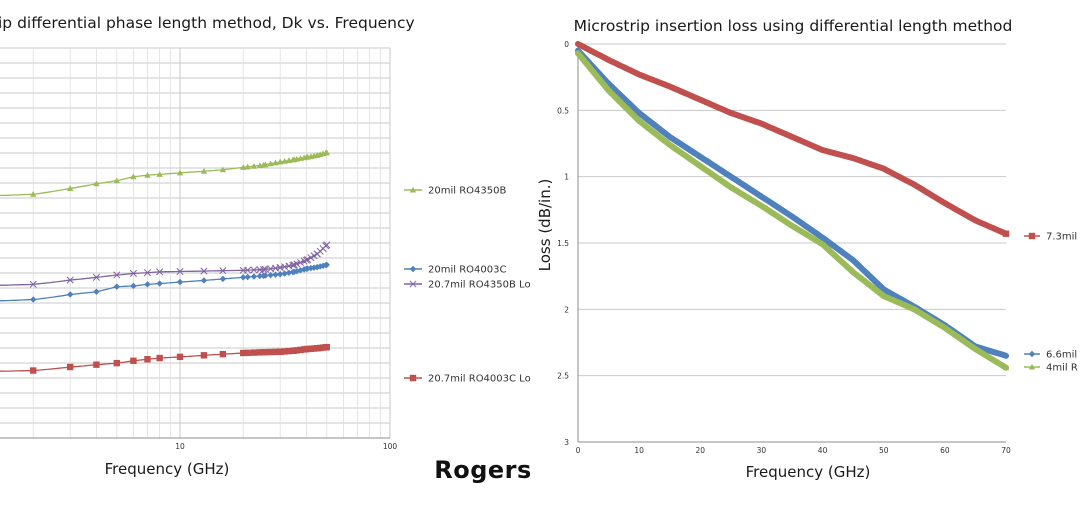 The height and width of the screenshot is (516, 1080). I want to click on series-path, so click(163, 174).